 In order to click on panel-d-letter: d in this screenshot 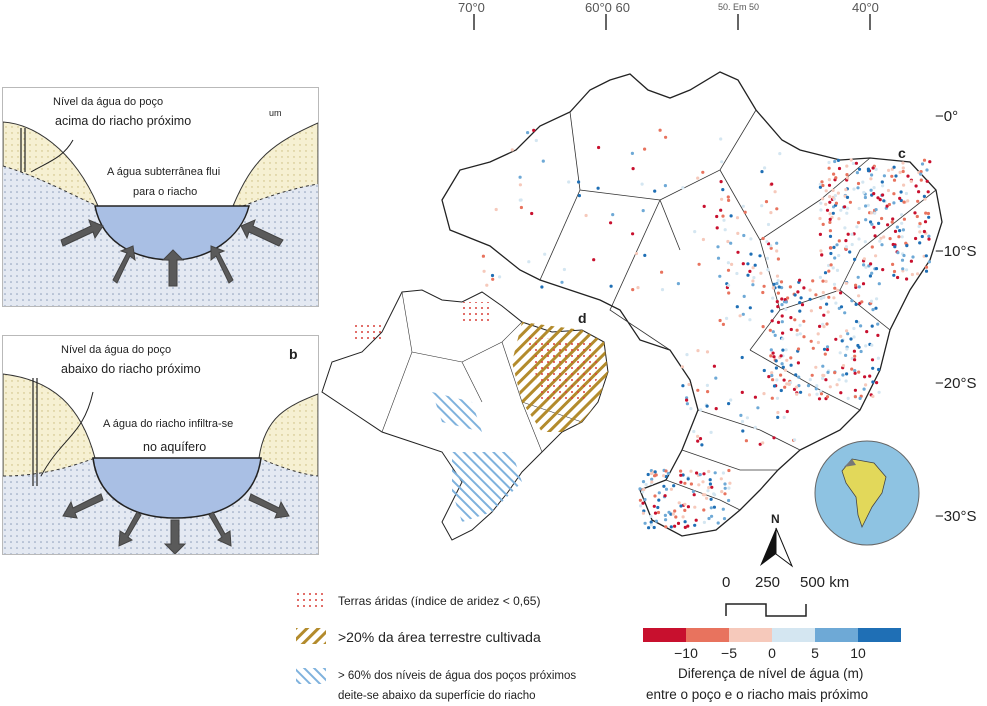, I will do `click(582, 318)`.